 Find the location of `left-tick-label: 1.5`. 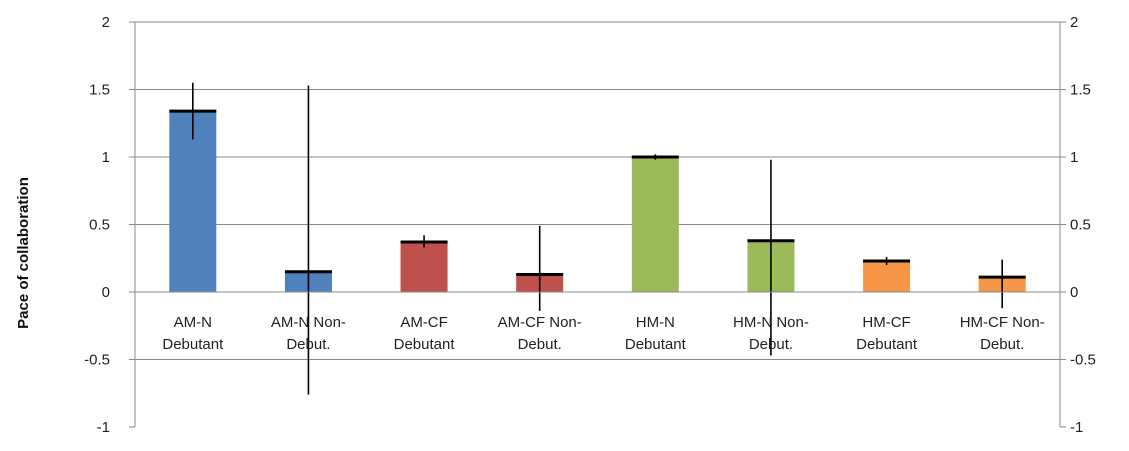

left-tick-label: 1.5 is located at coordinates (99, 90).